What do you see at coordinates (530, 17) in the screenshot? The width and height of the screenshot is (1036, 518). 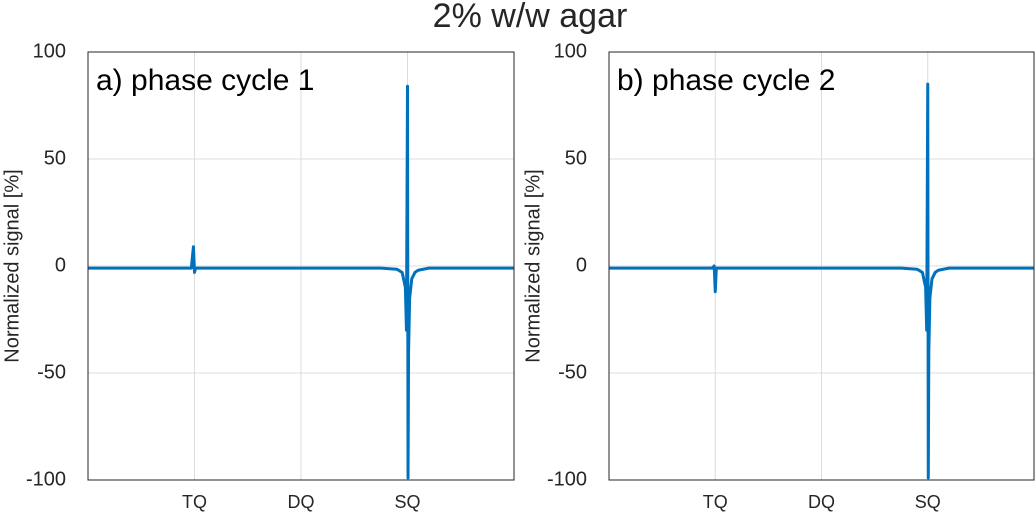 I see `figure-title: 2% w/w agar` at bounding box center [530, 17].